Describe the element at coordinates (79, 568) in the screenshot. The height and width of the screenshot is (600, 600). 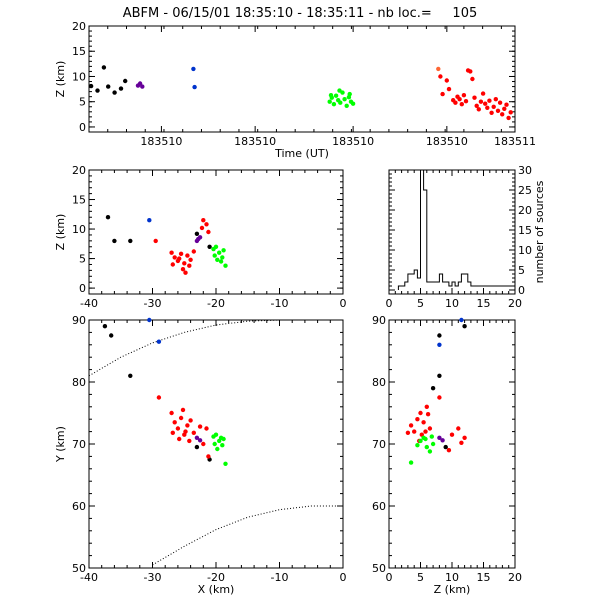
I see `y-tick-label: 50` at that location.